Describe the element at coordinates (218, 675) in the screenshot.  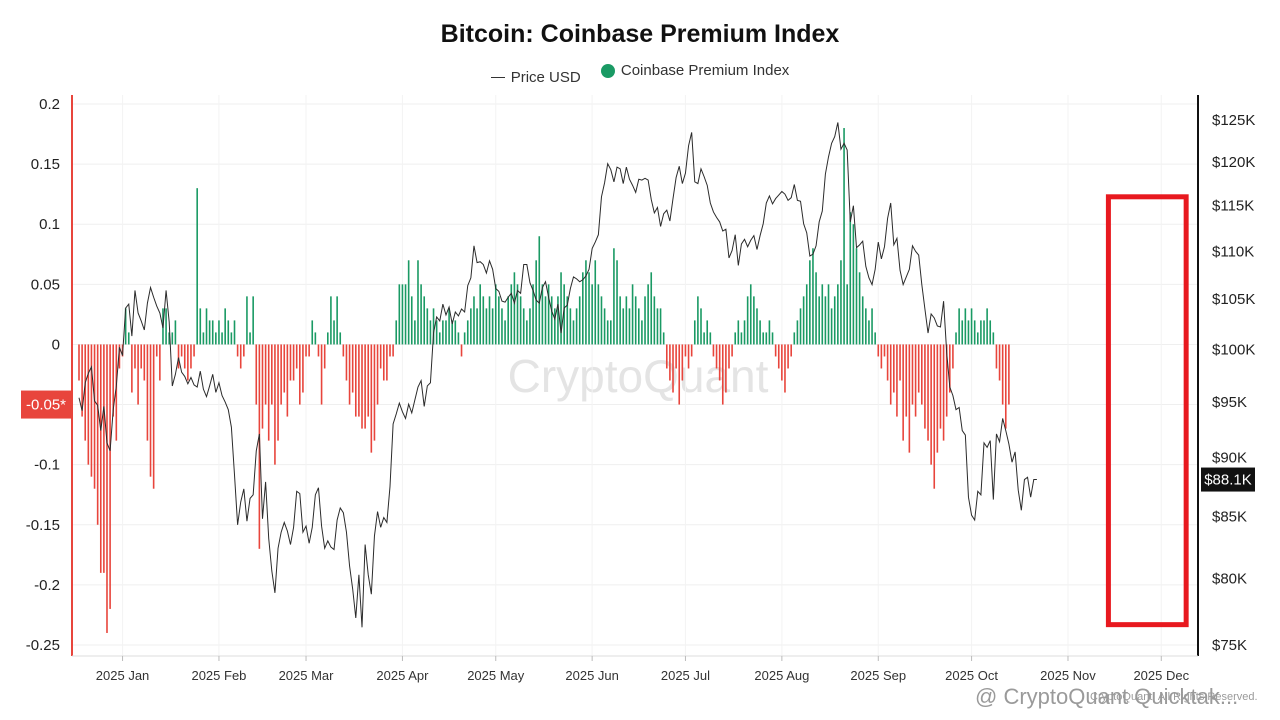
I see `x-tick-label: 2025 Feb` at that location.